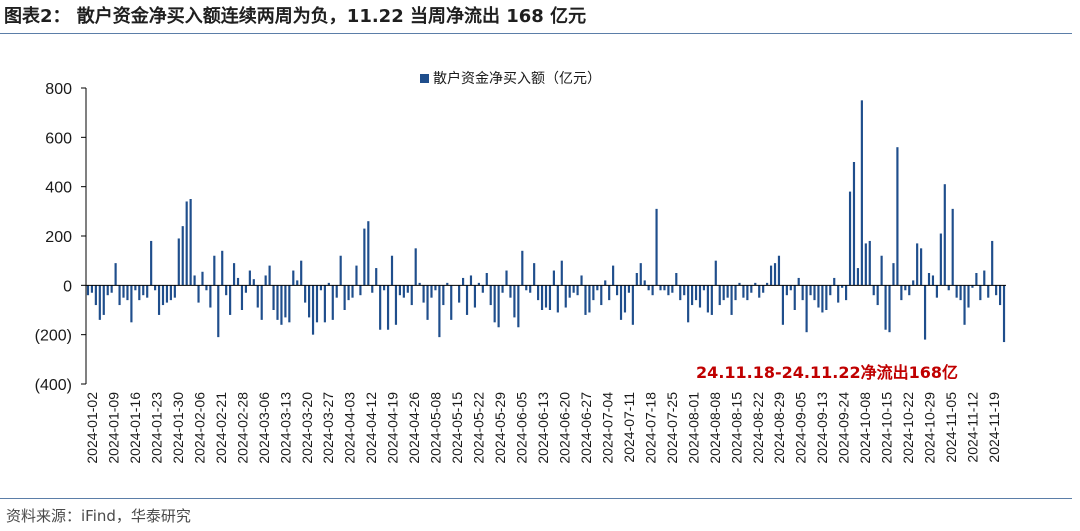  I want to click on x-tick-label: 2024-05-08, so click(436, 428).